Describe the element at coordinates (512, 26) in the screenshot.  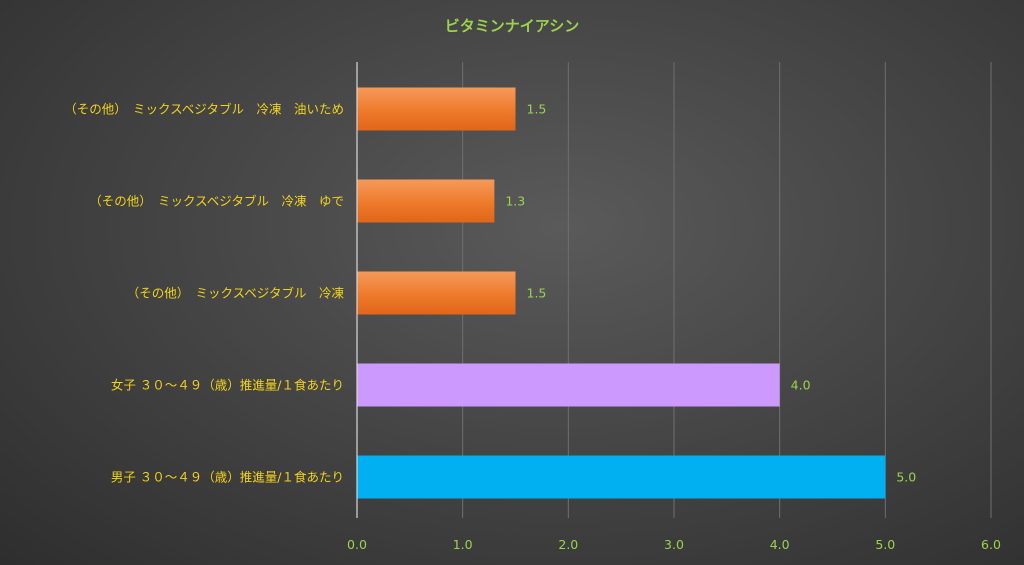
I see `chart-title: ビタミンナイアシン` at that location.